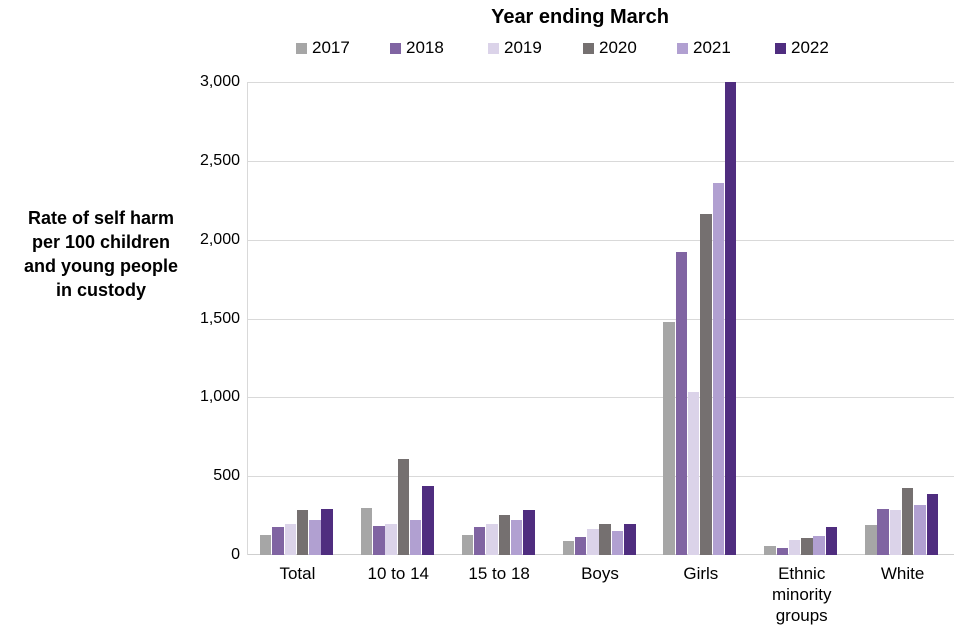  I want to click on y-tick-label: 3,000, so click(219, 81).